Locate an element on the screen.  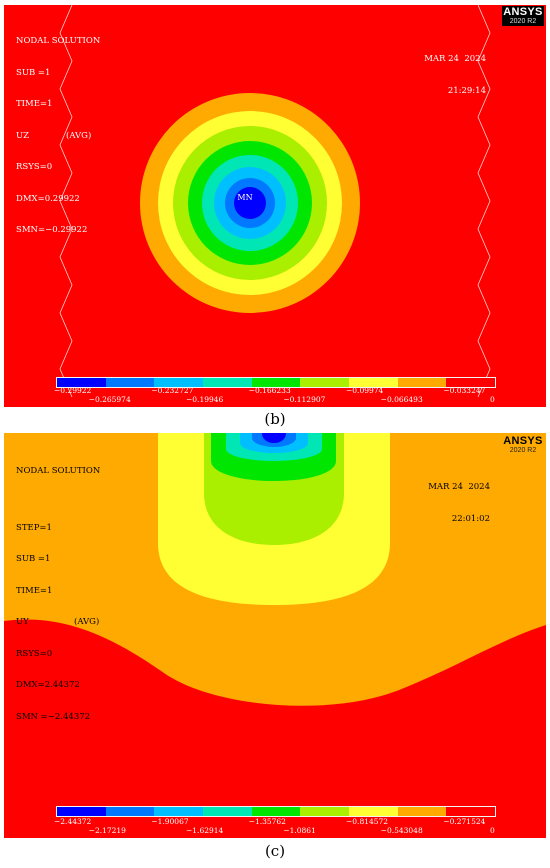
legend-tick-label: −0.232727 is located at coordinates (172, 390).